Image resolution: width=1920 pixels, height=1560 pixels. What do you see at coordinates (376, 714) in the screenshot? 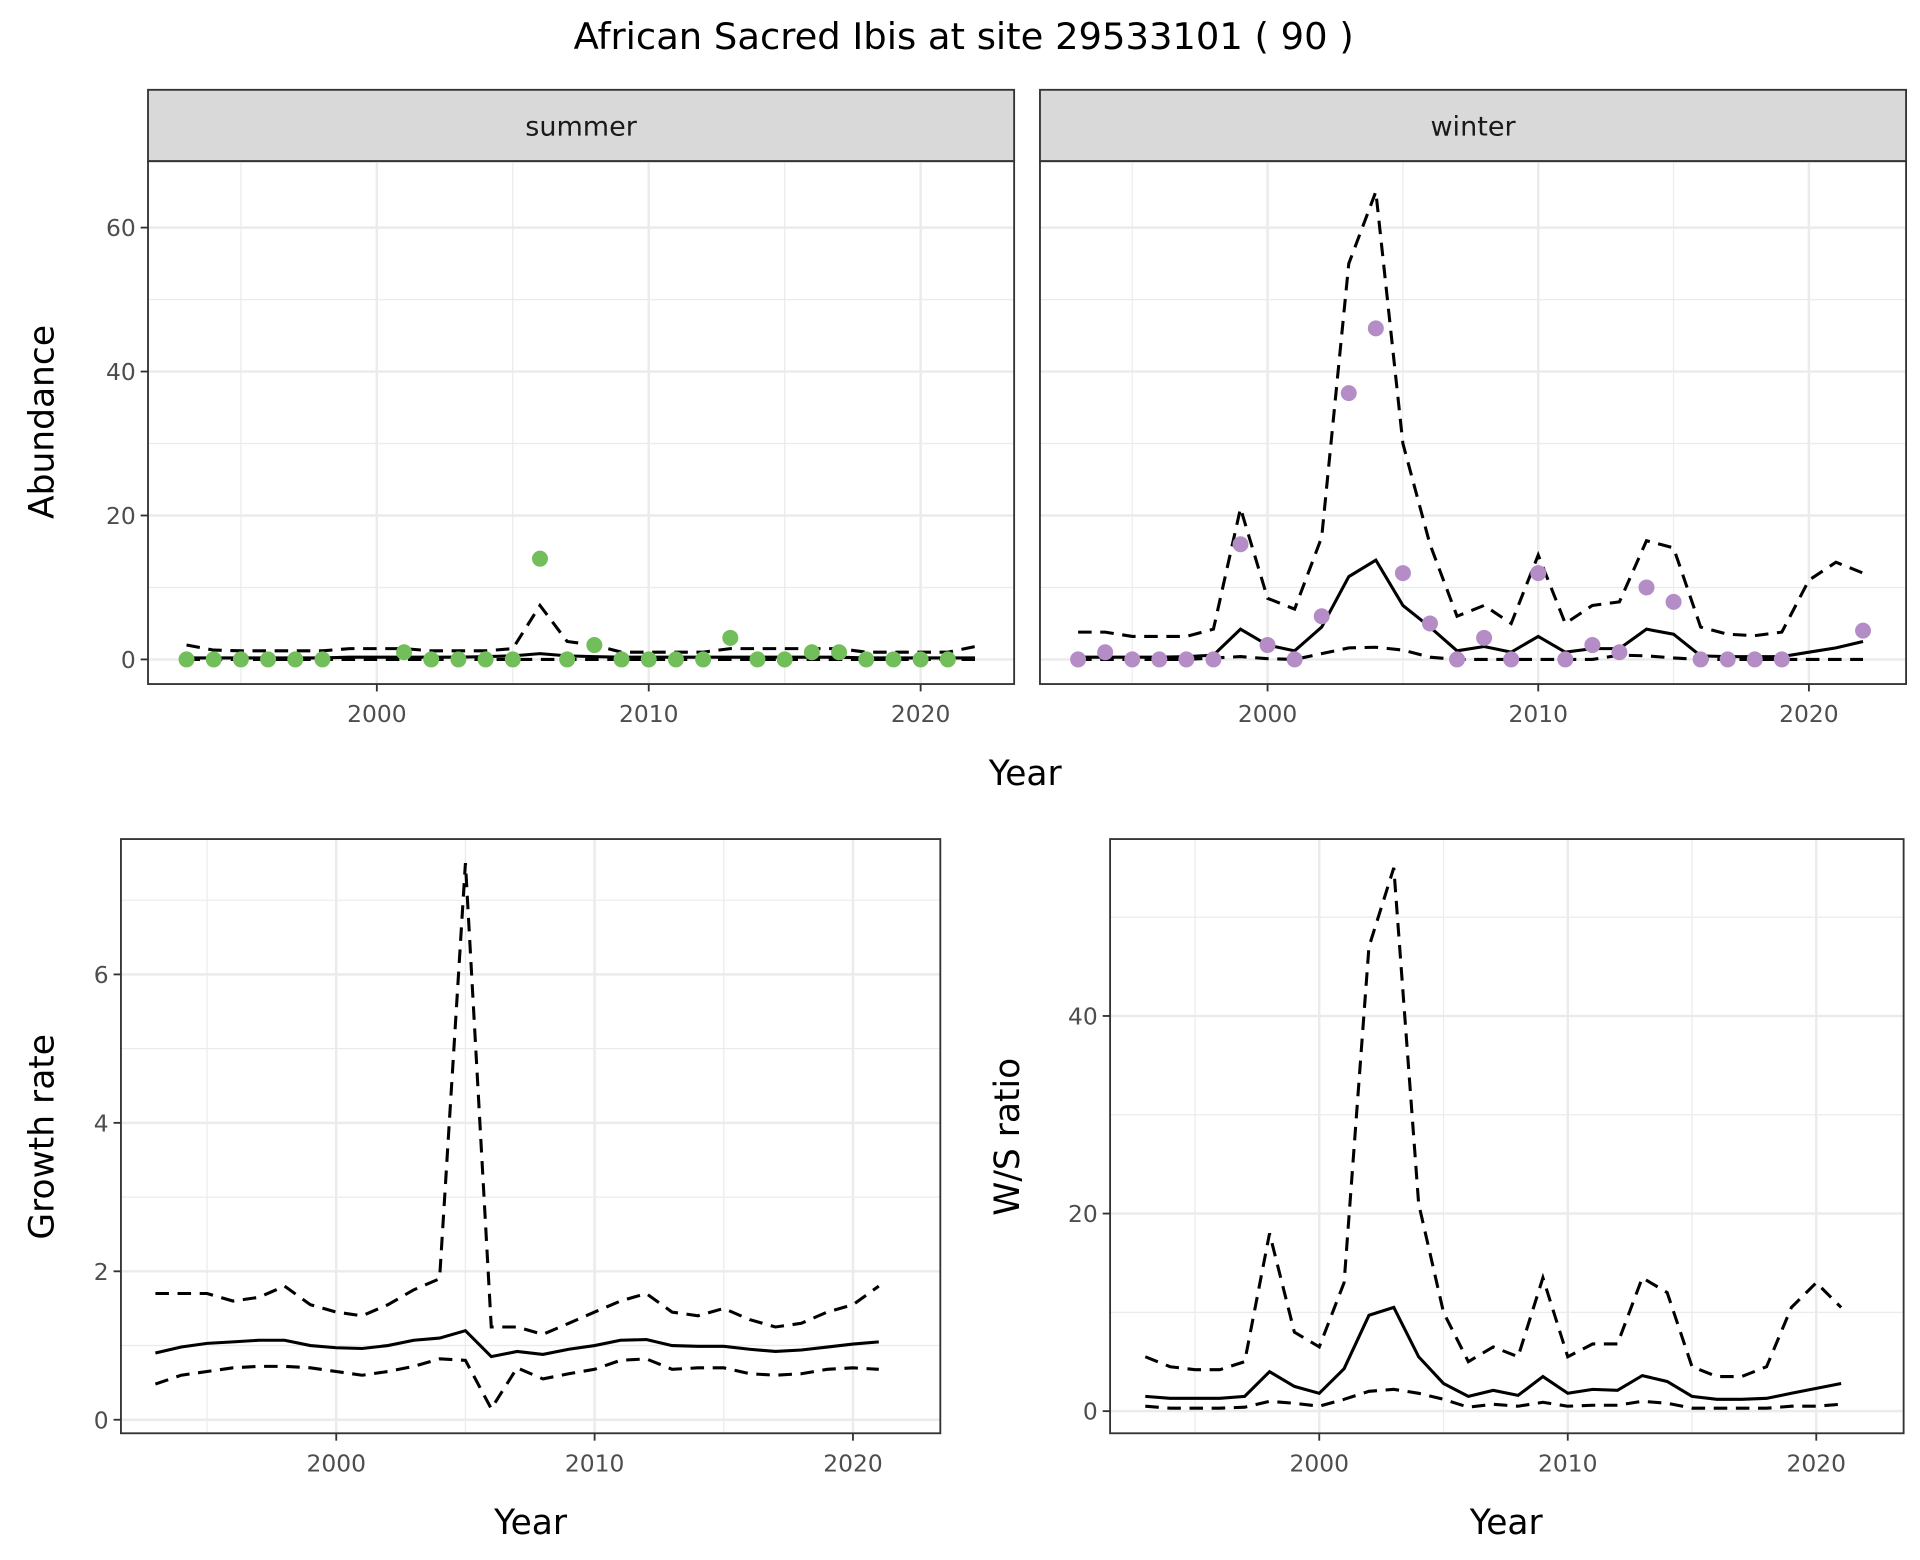
I see `summer-x-tick-label: 2000` at bounding box center [376, 714].